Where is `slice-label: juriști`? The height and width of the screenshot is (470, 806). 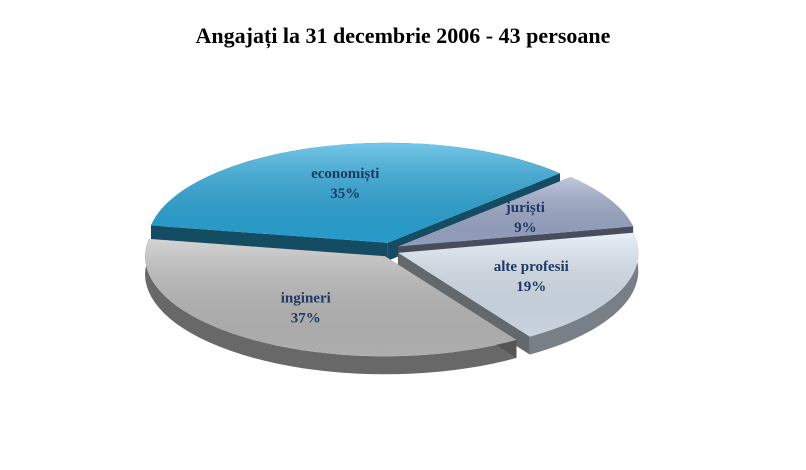 slice-label: juriști is located at coordinates (525, 208).